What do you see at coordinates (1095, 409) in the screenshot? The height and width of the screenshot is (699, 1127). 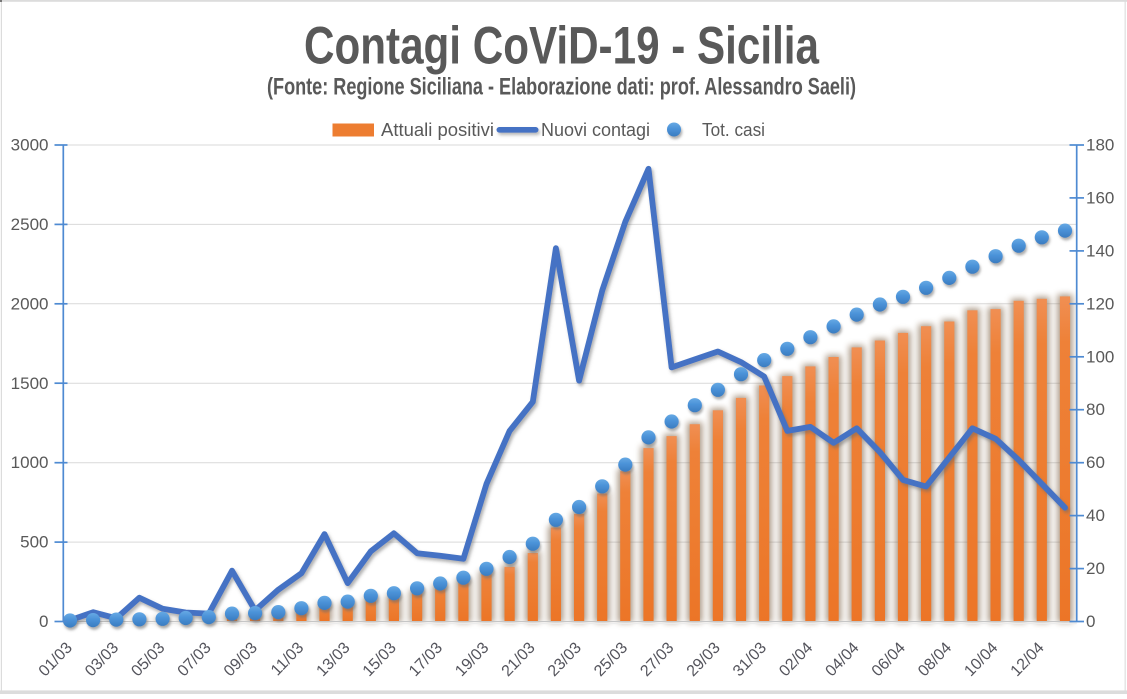 I see `svg-text: 80` at bounding box center [1095, 409].